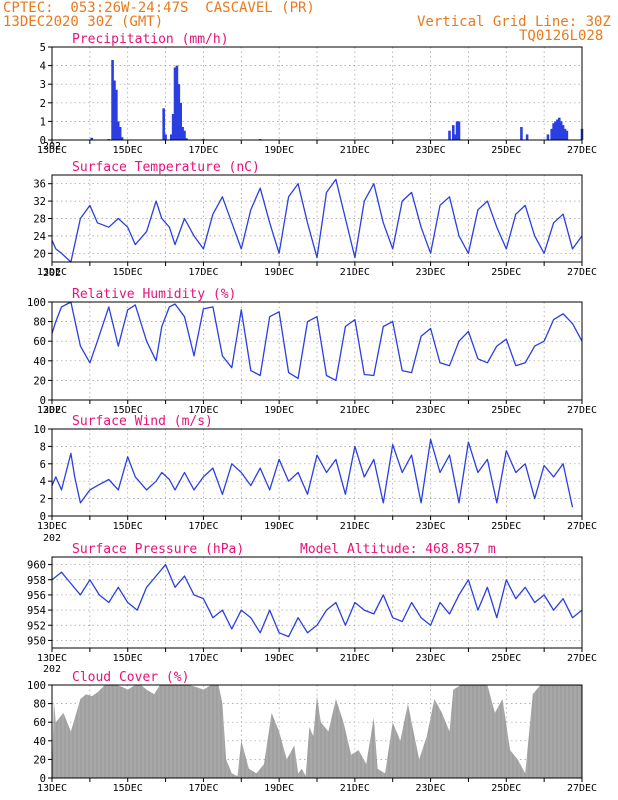 This screenshot has width=618, height=800. What do you see at coordinates (142, 421) in the screenshot?
I see `panel-title: Surface Wind (m/s)` at bounding box center [142, 421].